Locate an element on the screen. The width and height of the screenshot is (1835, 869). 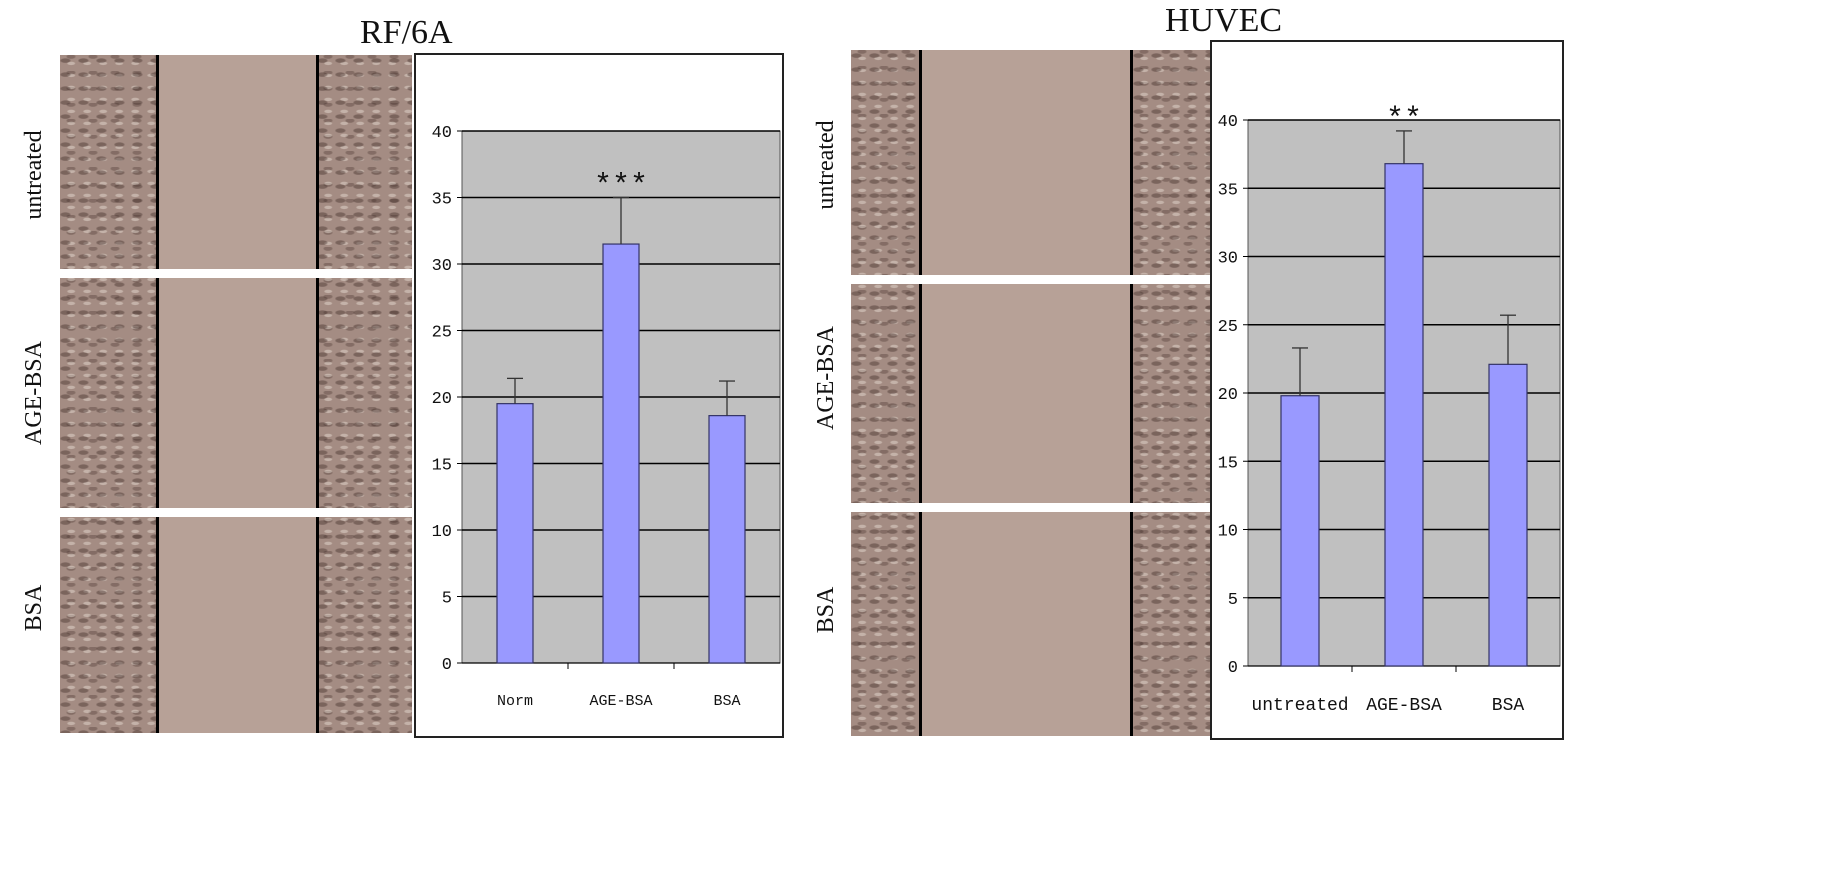
right-chart-ytick-label: 25 is located at coordinates (1228, 327).